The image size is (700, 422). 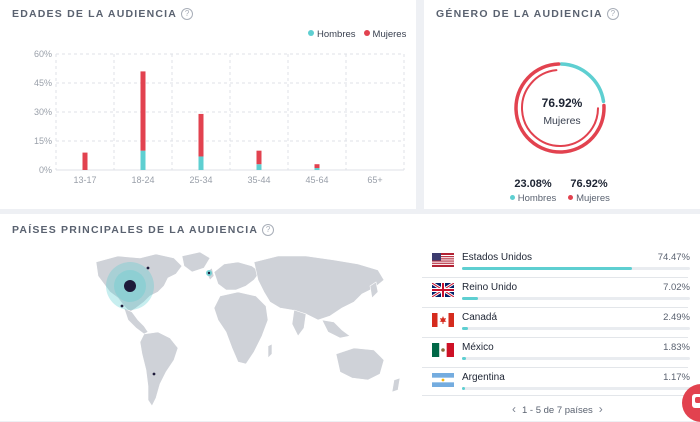 What do you see at coordinates (200, 180) in the screenshot?
I see `x-tick-label: 25-34` at bounding box center [200, 180].